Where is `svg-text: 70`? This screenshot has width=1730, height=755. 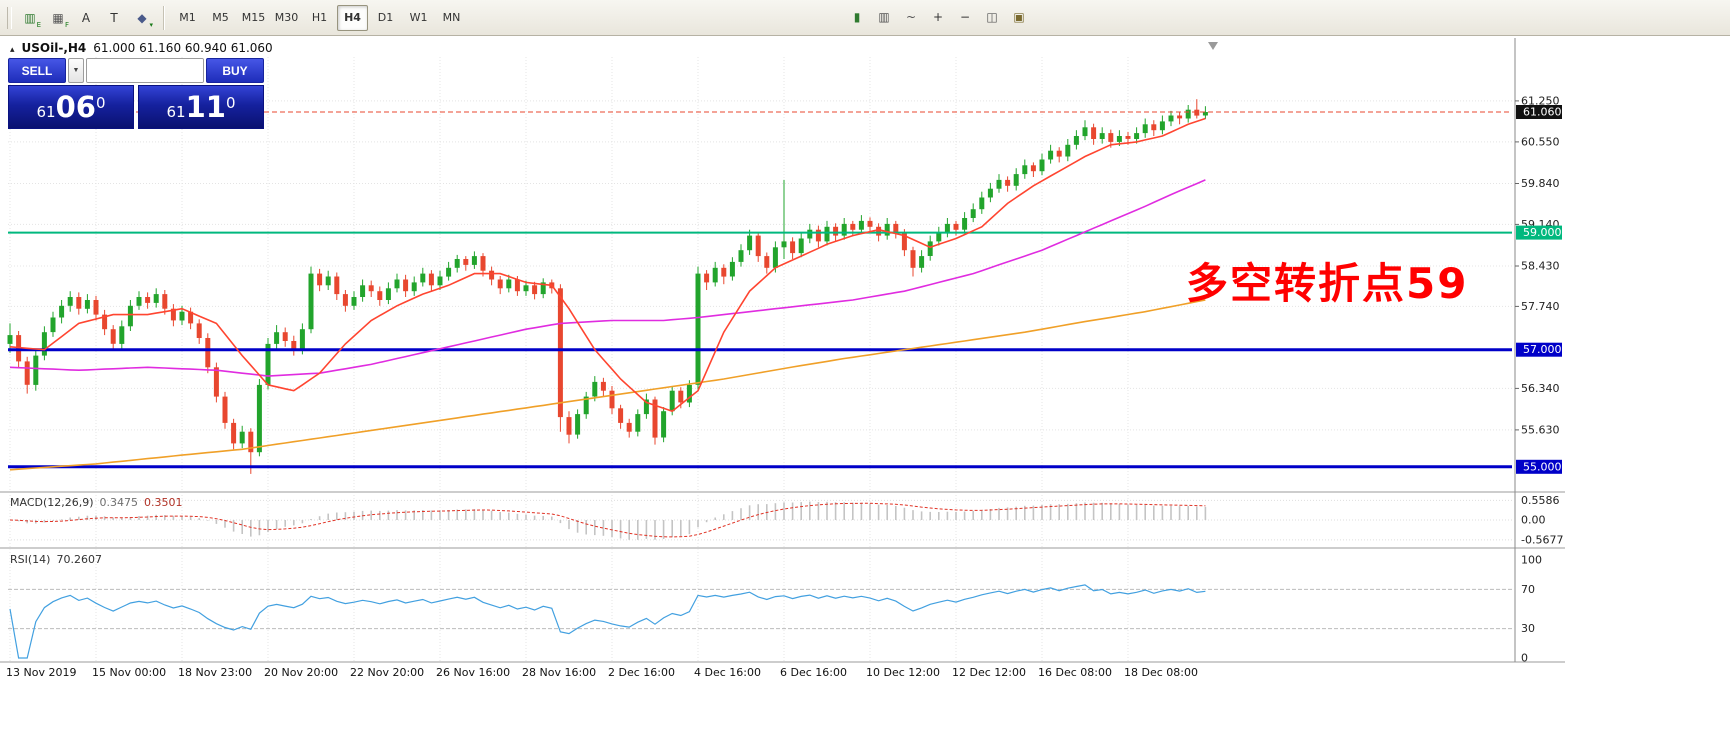 svg-text: 70 is located at coordinates (1528, 589).